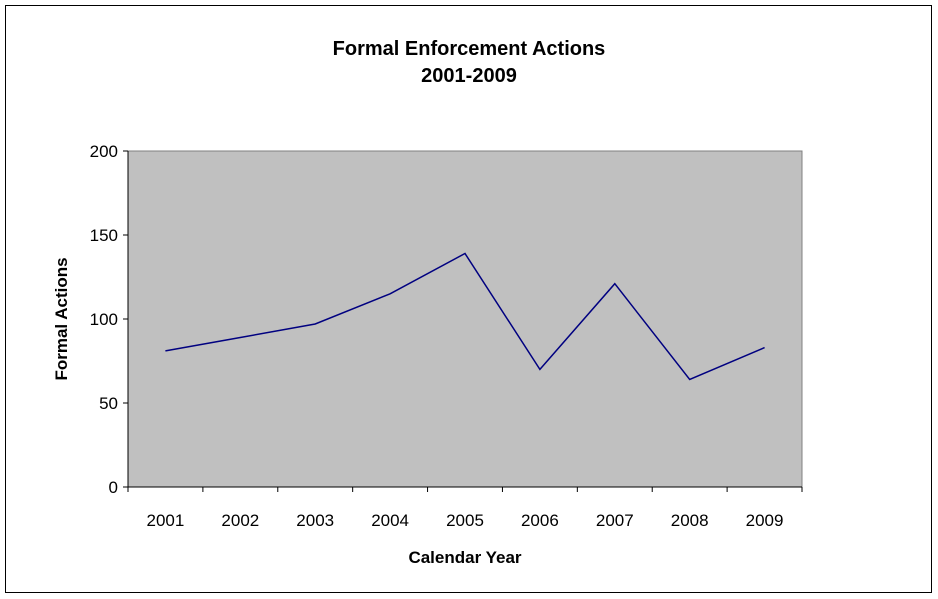 The image size is (938, 599). I want to click on x-tick-label: 2008, so click(690, 520).